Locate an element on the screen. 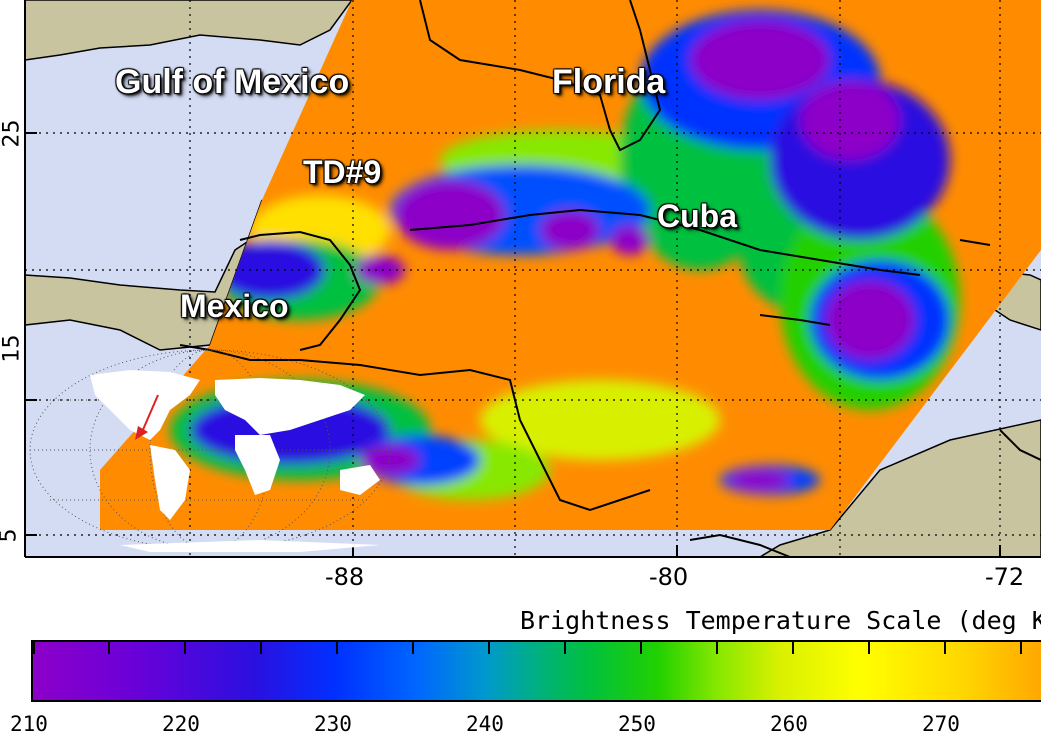  colorbar-tick-label: 240 is located at coordinates (485, 724).